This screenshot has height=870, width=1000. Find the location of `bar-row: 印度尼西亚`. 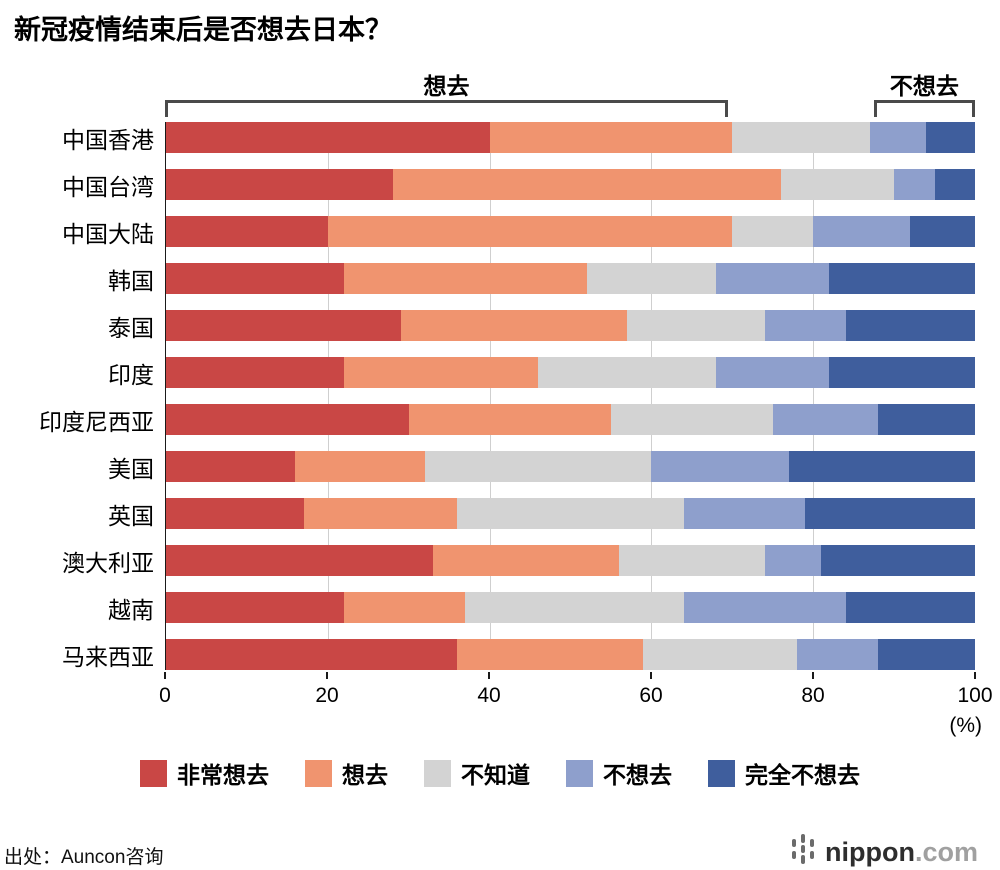

bar-row: 印度尼西亚 is located at coordinates (507, 419).